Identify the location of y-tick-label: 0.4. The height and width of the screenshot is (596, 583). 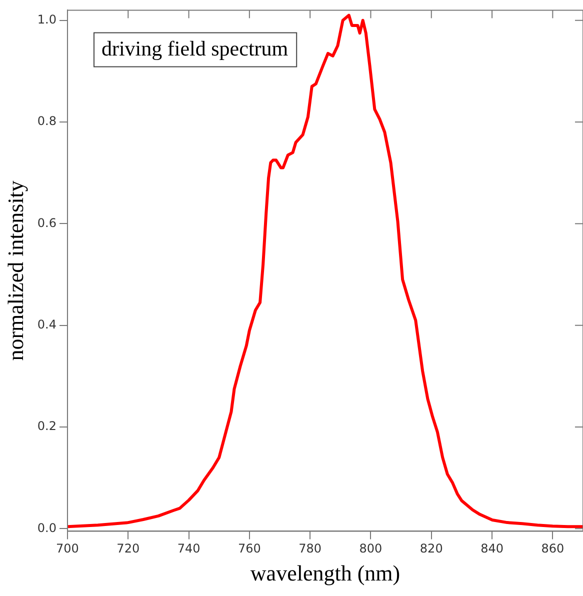
(46, 324).